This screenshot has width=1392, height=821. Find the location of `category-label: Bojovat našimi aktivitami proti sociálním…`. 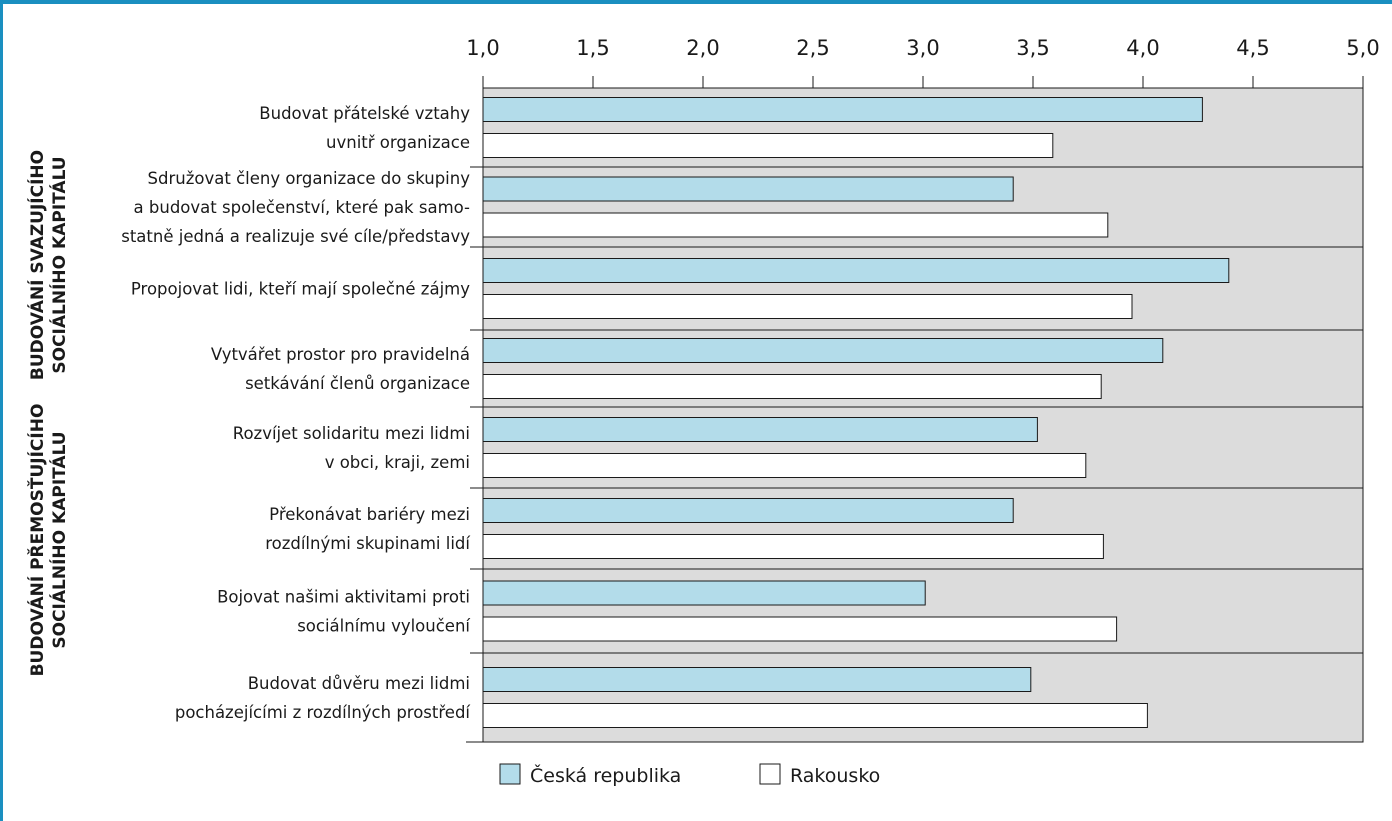

category-label: Bojovat našimi aktivitami proti sociálním… is located at coordinates (344, 612).